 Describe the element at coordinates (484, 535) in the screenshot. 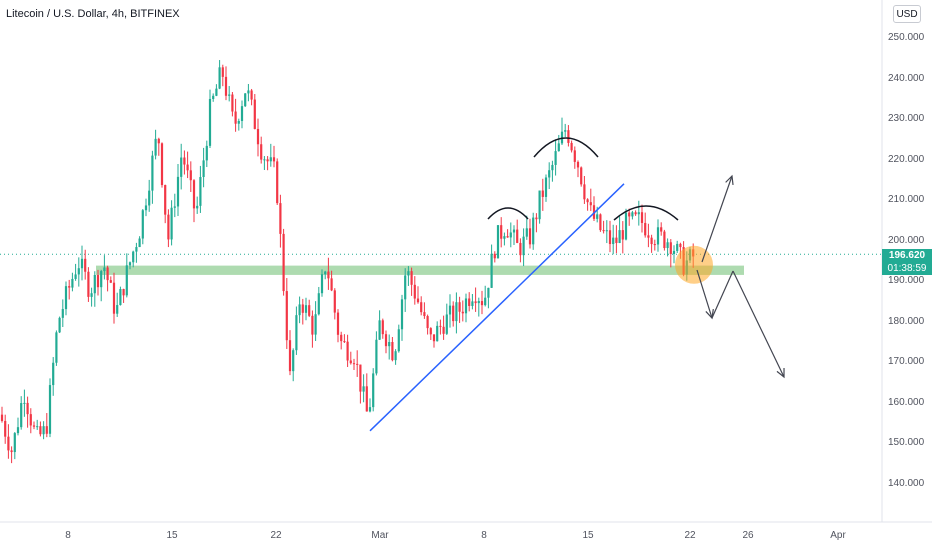

I see `x-tick-label: 8` at that location.